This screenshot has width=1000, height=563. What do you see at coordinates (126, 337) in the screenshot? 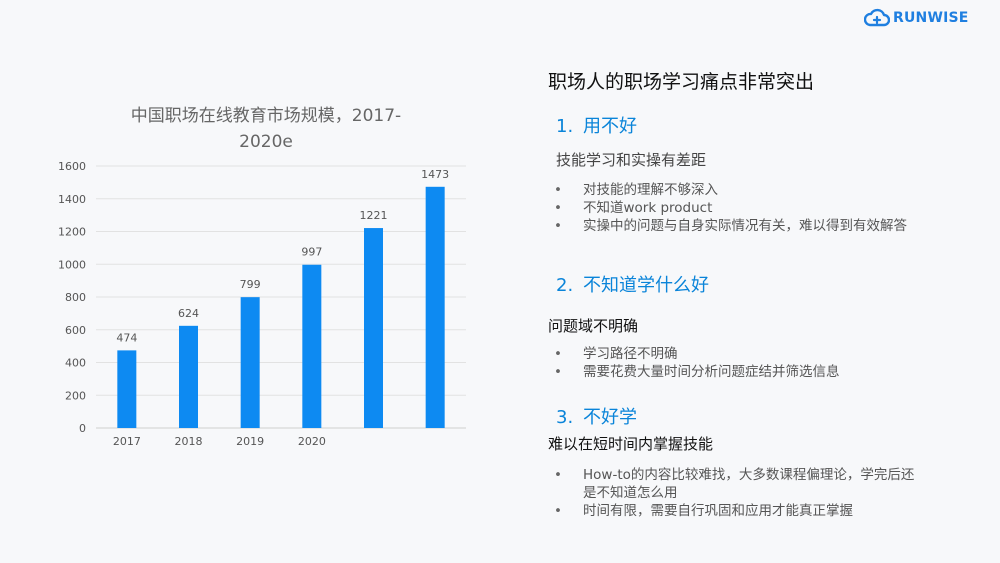
I see `data-label: 474` at bounding box center [126, 337].